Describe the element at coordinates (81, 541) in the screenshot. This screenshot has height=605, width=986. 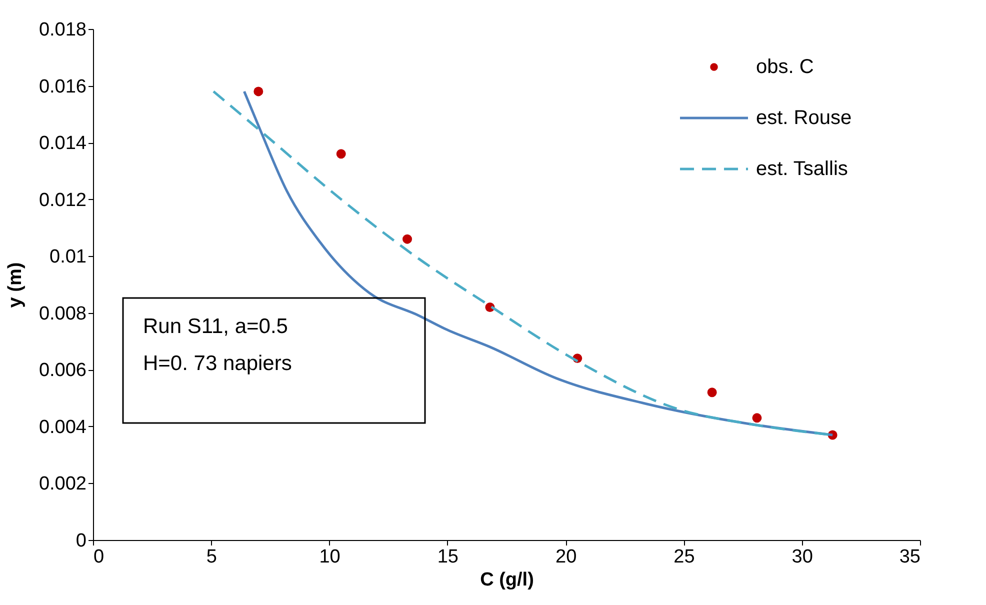
I see `y-tick-label: 0` at that location.